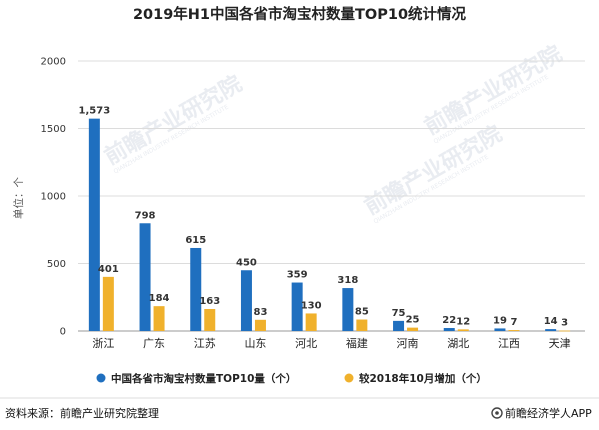 This screenshot has width=599, height=430. Describe the element at coordinates (297, 275) in the screenshot. I see `data-label: 359` at that location.